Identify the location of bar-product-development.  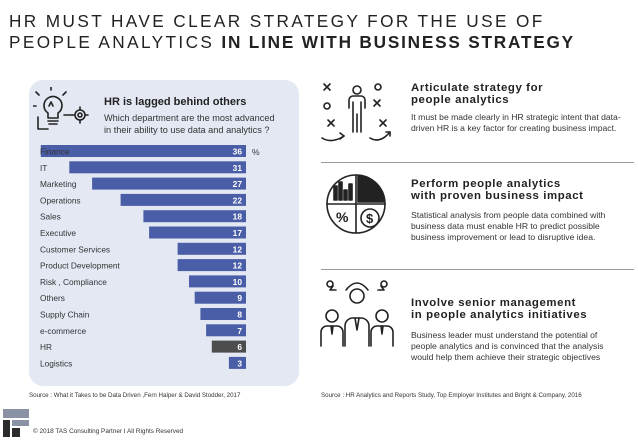
(211, 265).